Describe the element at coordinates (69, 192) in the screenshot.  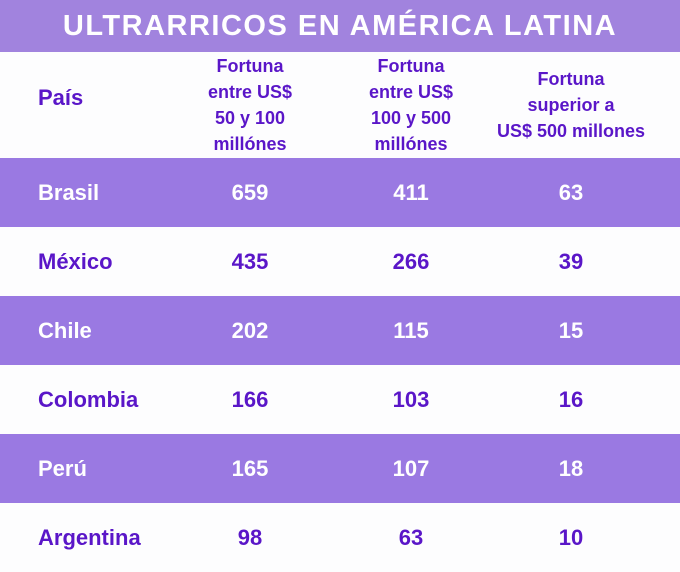
I see `country-cell: Brasil` at that location.